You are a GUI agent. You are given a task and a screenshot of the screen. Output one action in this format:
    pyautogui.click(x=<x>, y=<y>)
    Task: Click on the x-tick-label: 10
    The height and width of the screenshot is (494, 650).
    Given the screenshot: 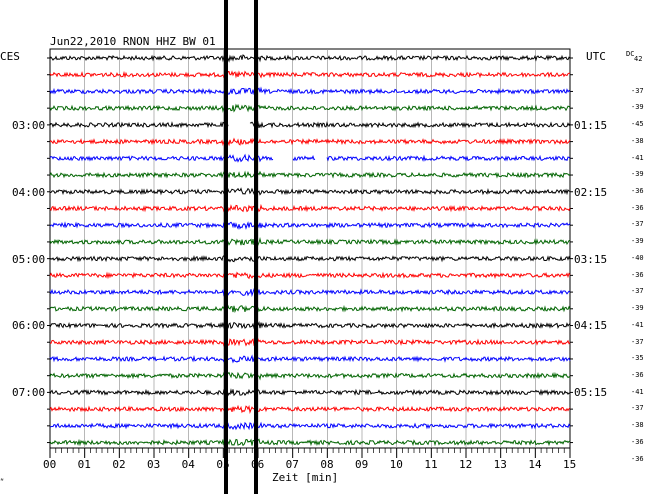 What is the action you would take?
    pyautogui.click(x=396, y=464)
    